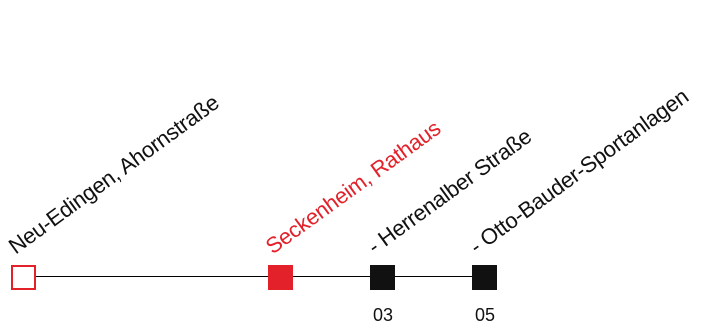  I want to click on stop-number-05: 05, so click(485, 315).